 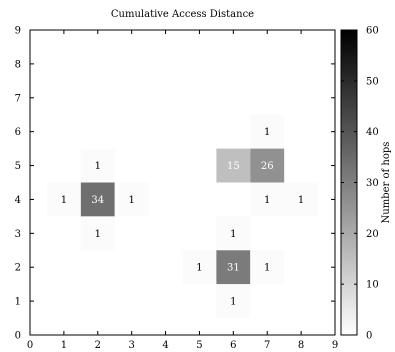 I want to click on colorbar-tick-label: 0, so click(x=369, y=336).